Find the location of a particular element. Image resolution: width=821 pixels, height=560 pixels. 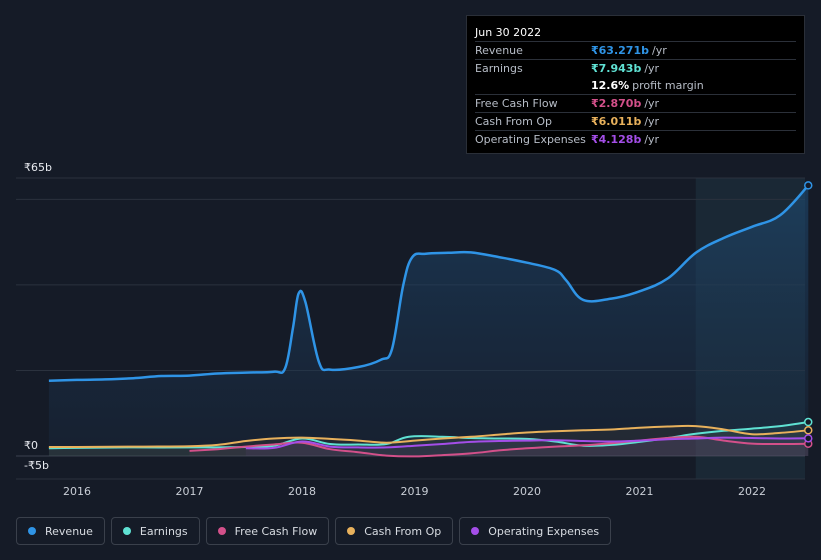

tooltip-value: ₹6.011b is located at coordinates (616, 121).